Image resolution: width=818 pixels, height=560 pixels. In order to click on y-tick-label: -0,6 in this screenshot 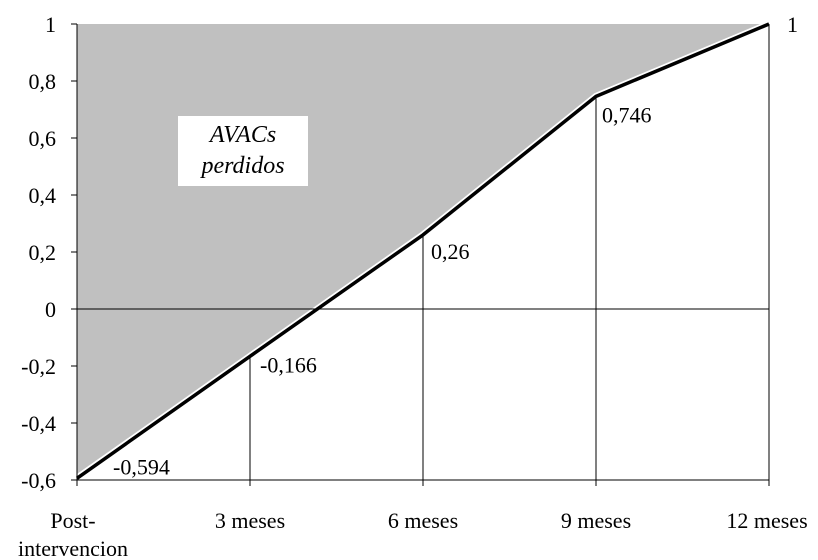, I will do `click(38, 480)`.